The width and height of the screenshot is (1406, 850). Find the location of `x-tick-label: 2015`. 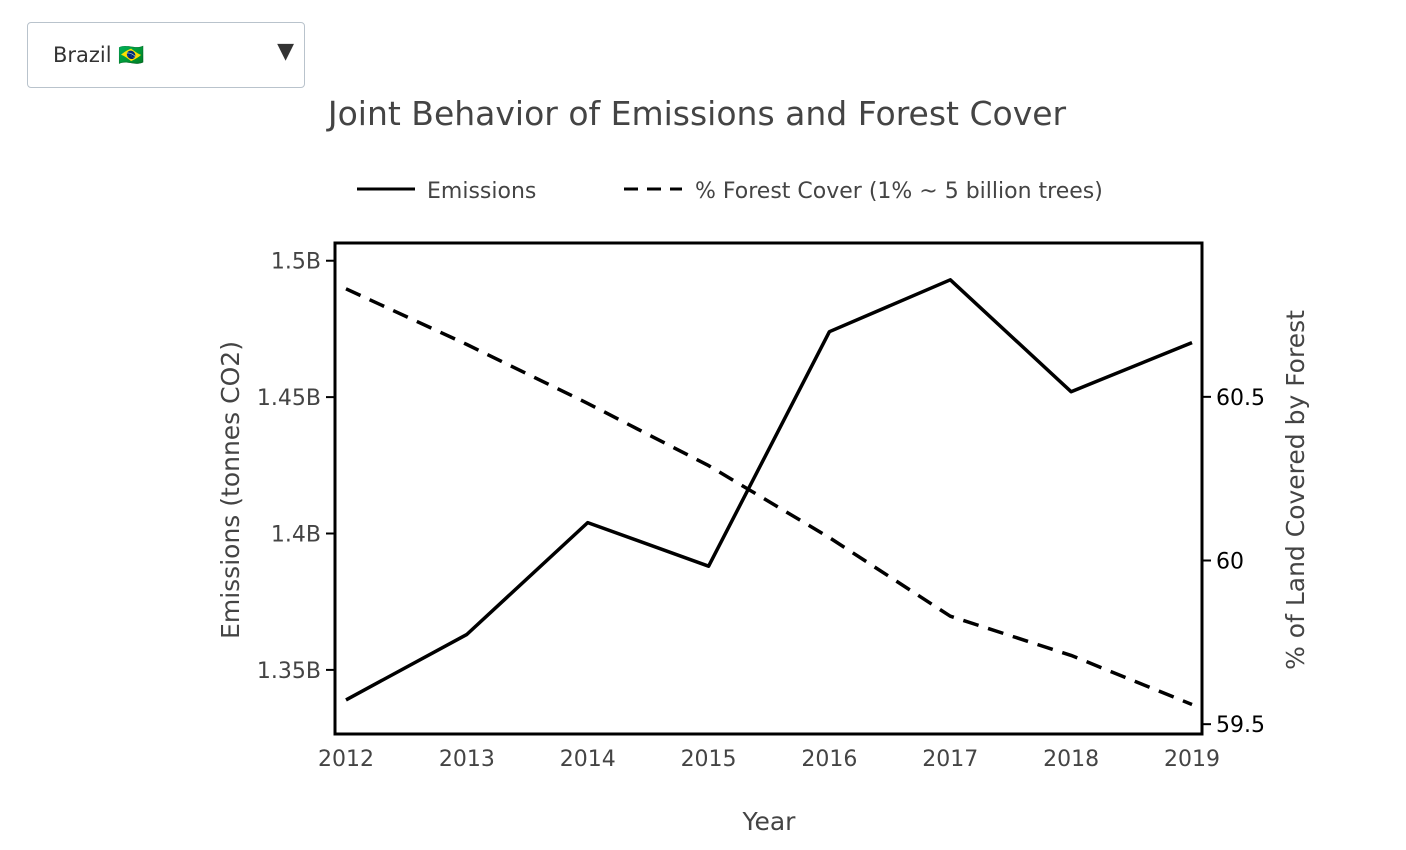

x-tick-label: 2015 is located at coordinates (709, 759).